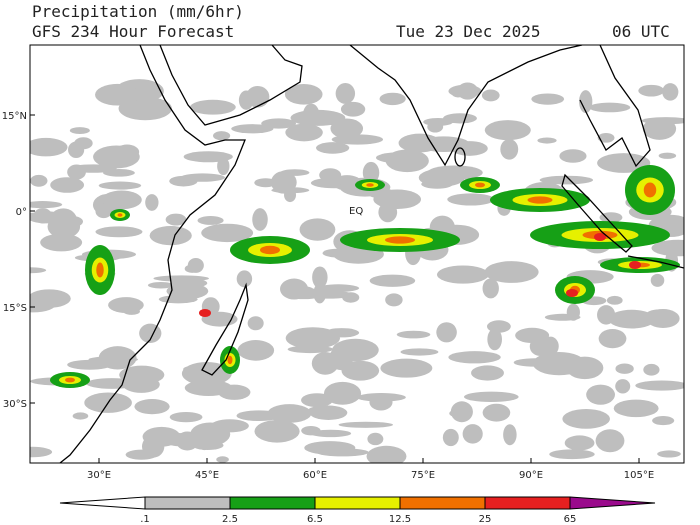 This screenshot has height=525, width=700. I want to click on lat-label: 15°S, so click(15, 308).